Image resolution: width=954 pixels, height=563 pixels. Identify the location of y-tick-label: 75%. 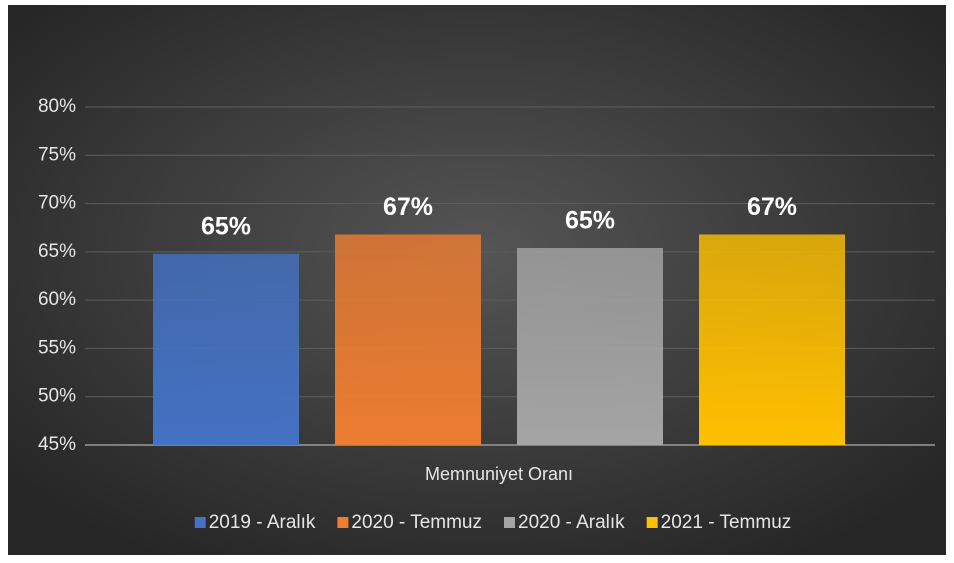
(57, 154).